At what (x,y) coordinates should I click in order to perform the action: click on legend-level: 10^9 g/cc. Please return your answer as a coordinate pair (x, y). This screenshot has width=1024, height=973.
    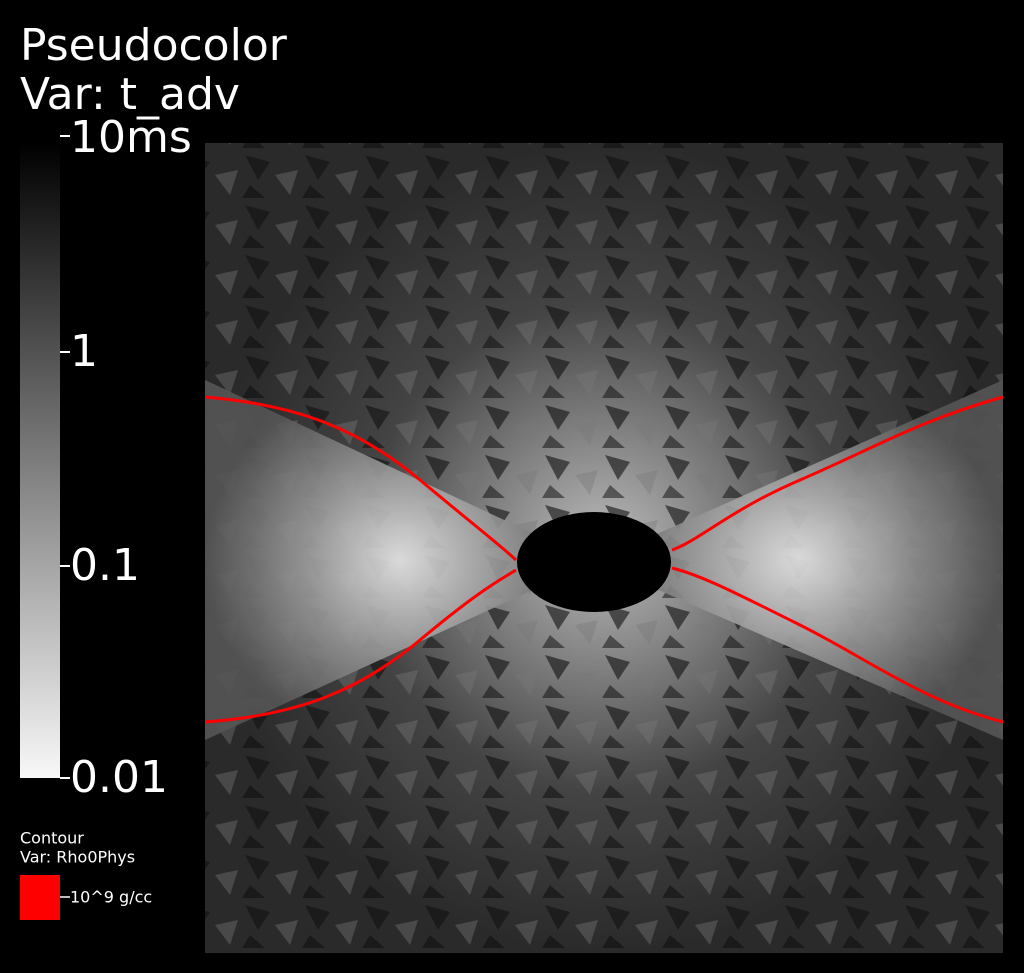
    Looking at the image, I should click on (111, 897).